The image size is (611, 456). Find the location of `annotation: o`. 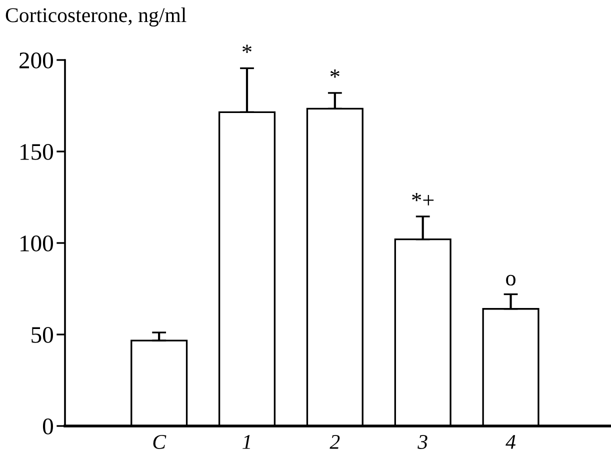

annotation: o is located at coordinates (511, 280).